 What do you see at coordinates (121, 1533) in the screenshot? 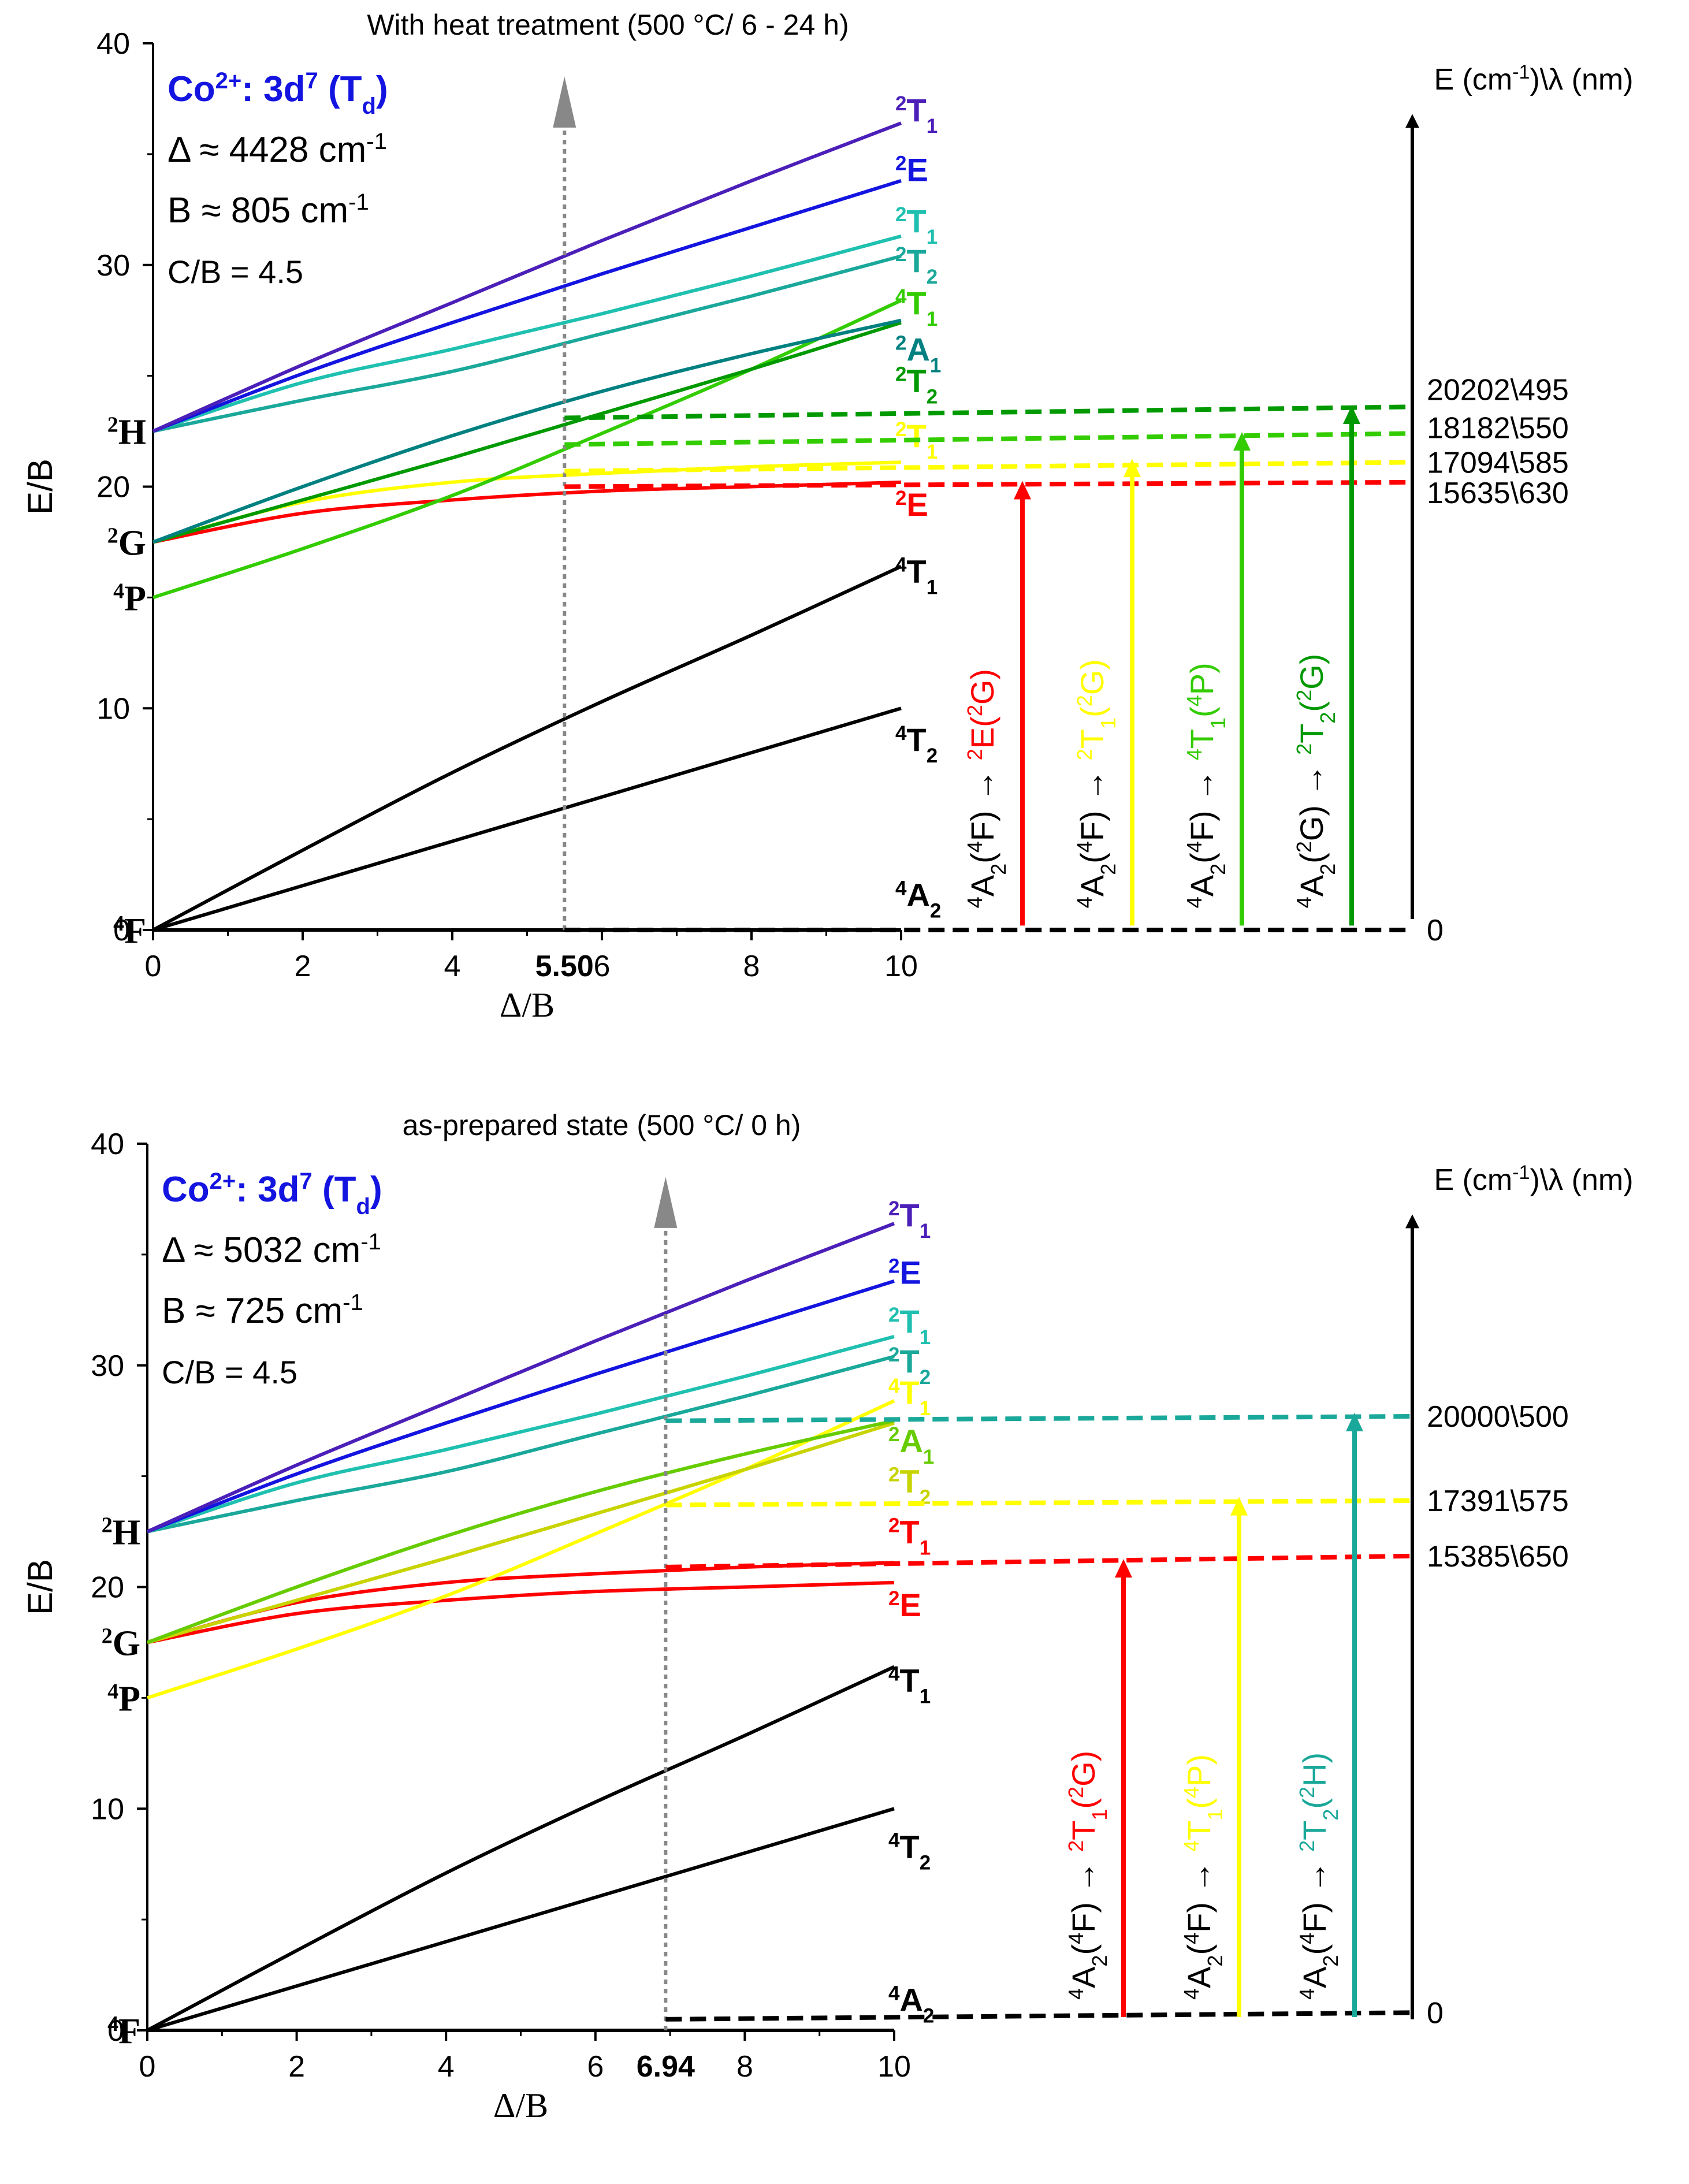
I see `free-ion-term-2H: 2H` at bounding box center [121, 1533].